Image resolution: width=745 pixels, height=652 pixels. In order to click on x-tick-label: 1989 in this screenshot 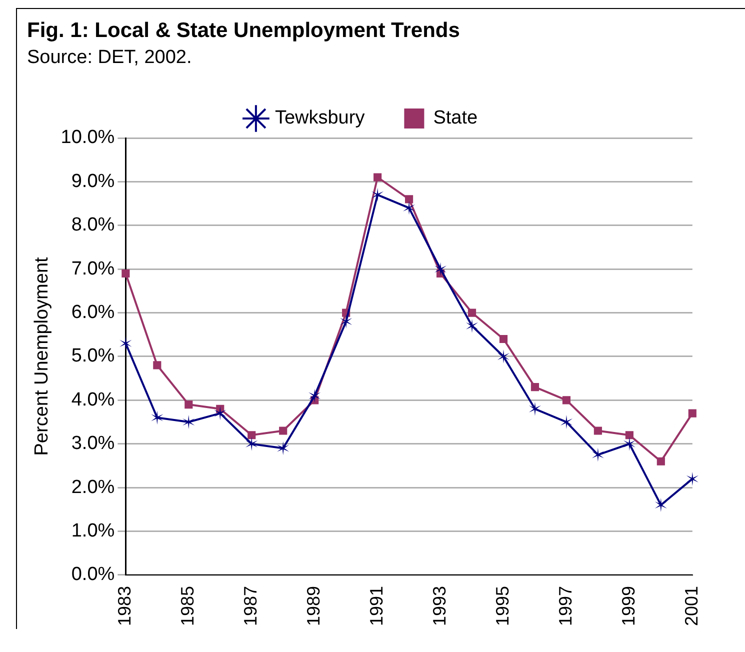, I will do `click(314, 606)`.